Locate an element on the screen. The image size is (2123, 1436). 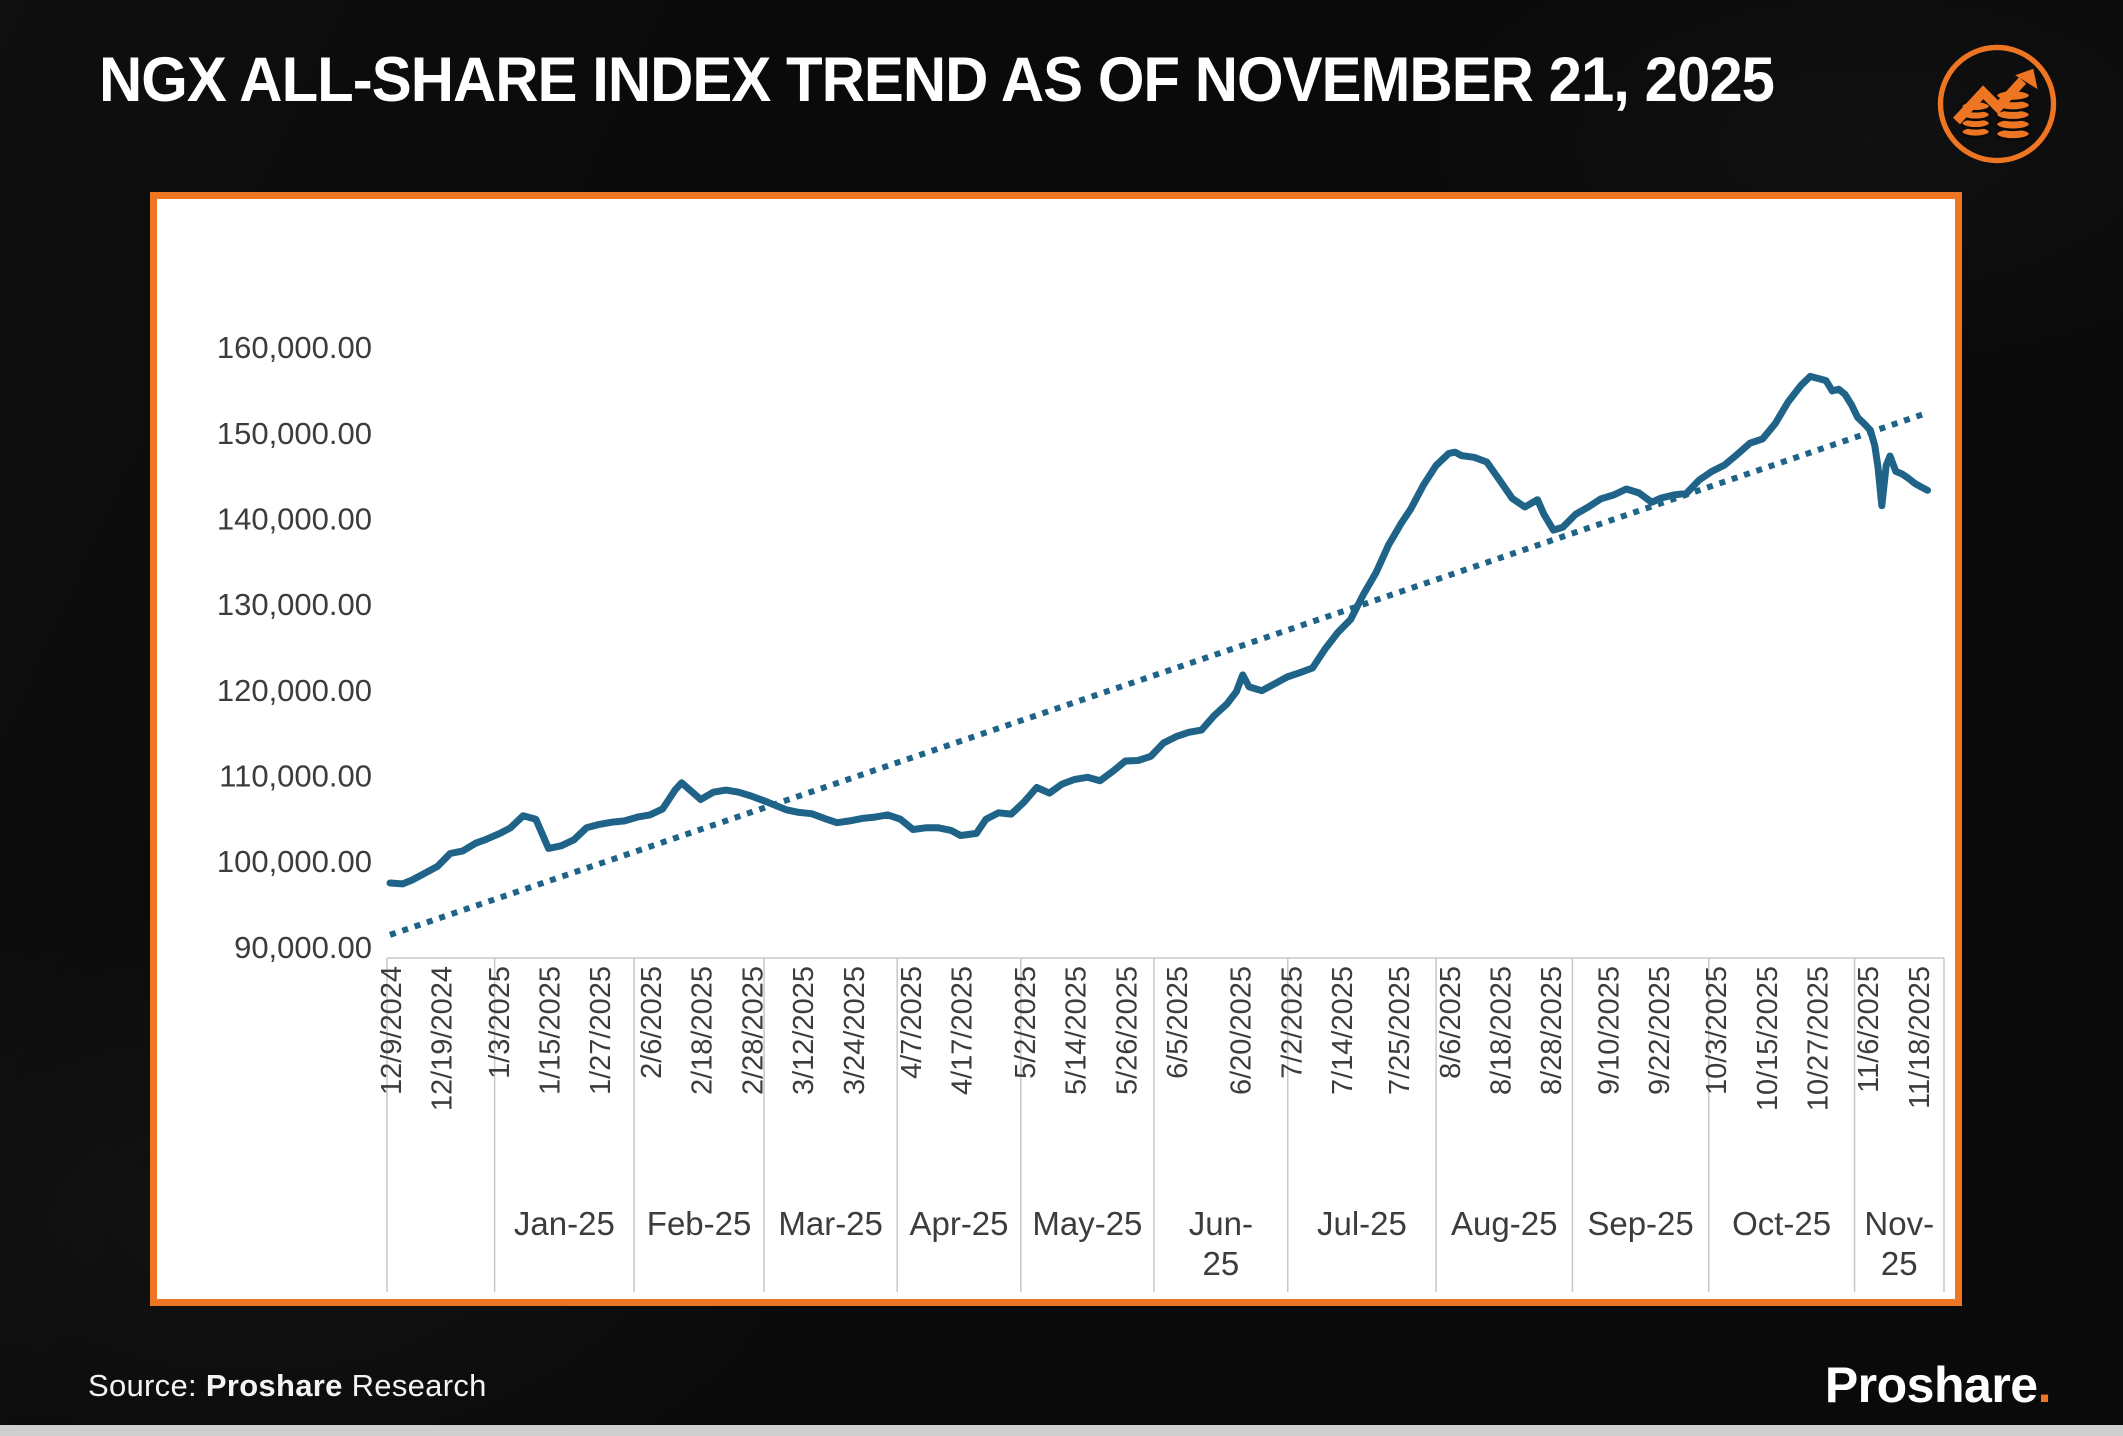
x-tick-label: 10/3/2025 is located at coordinates (1717, 1030).